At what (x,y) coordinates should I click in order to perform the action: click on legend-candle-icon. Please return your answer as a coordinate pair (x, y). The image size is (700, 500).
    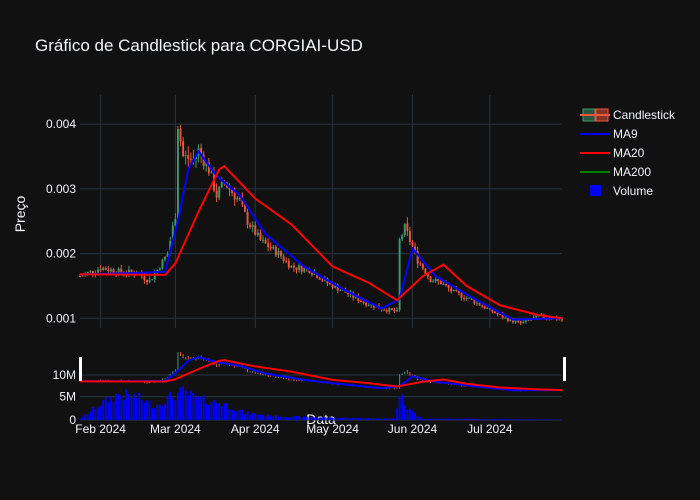
    Looking at the image, I should click on (601, 115).